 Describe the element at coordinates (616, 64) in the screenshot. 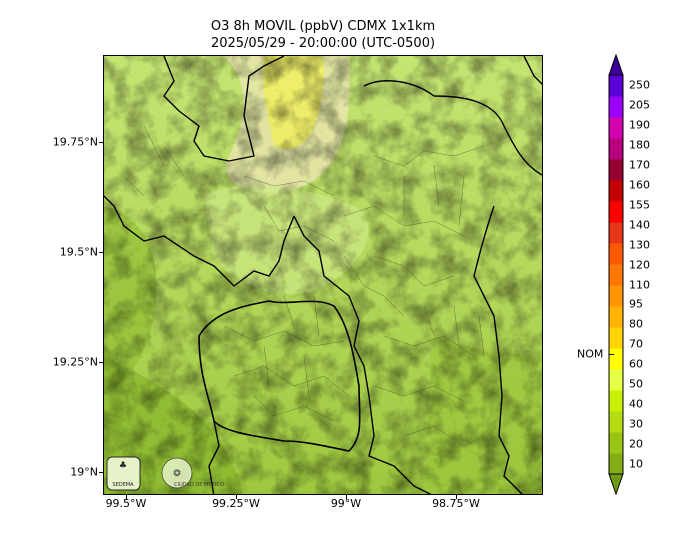

I see `colorbar-max-extension` at that location.